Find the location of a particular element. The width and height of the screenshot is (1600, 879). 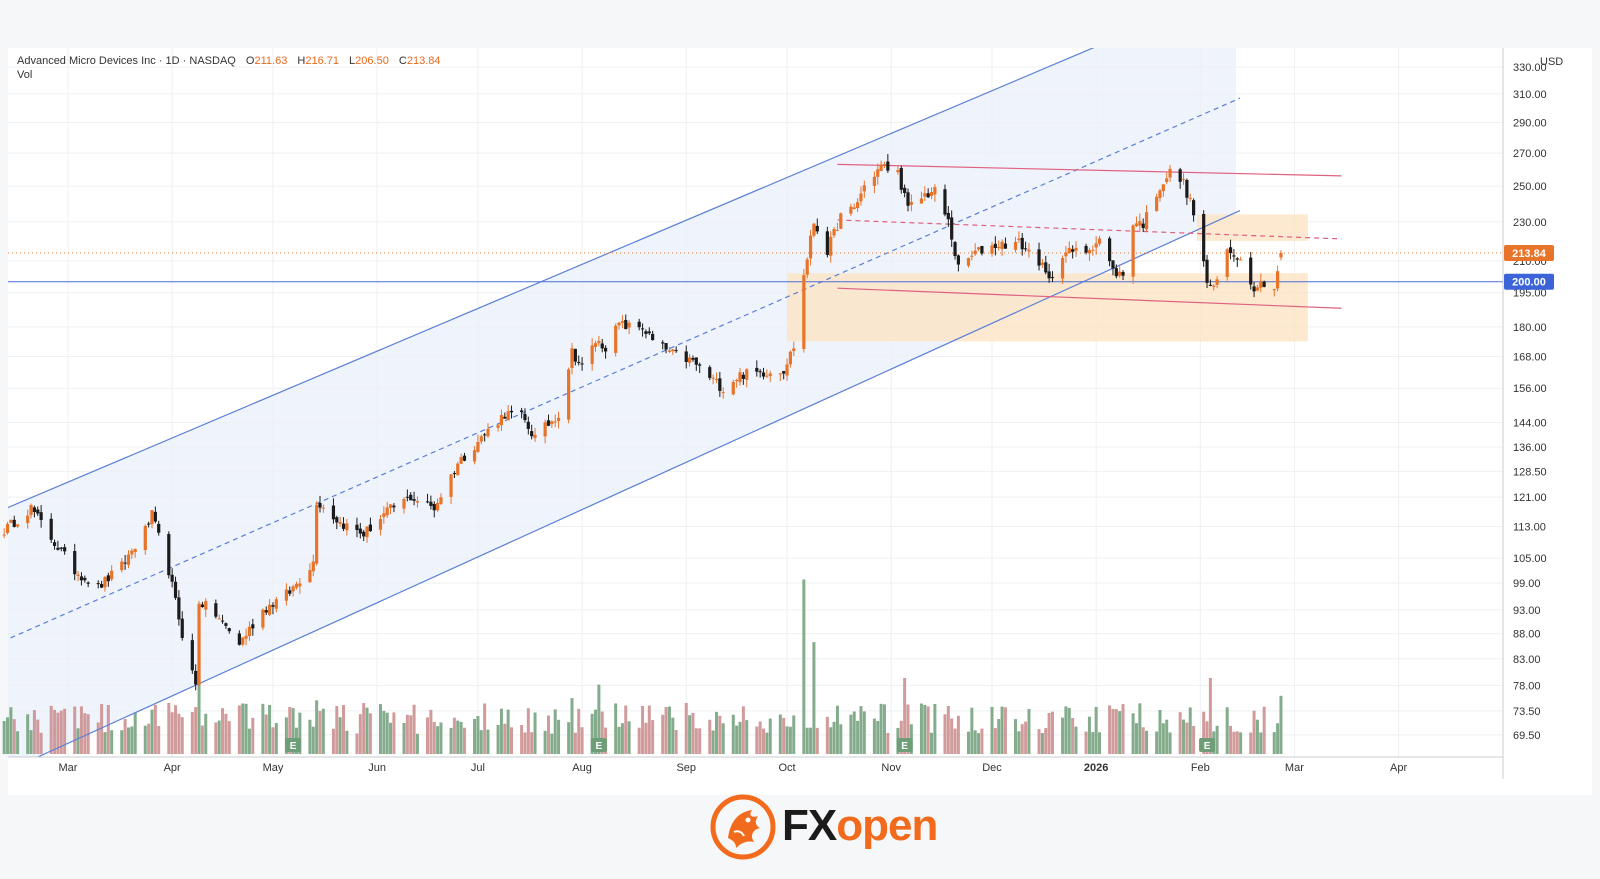

y-tick-label: 290.00 is located at coordinates (1530, 123).